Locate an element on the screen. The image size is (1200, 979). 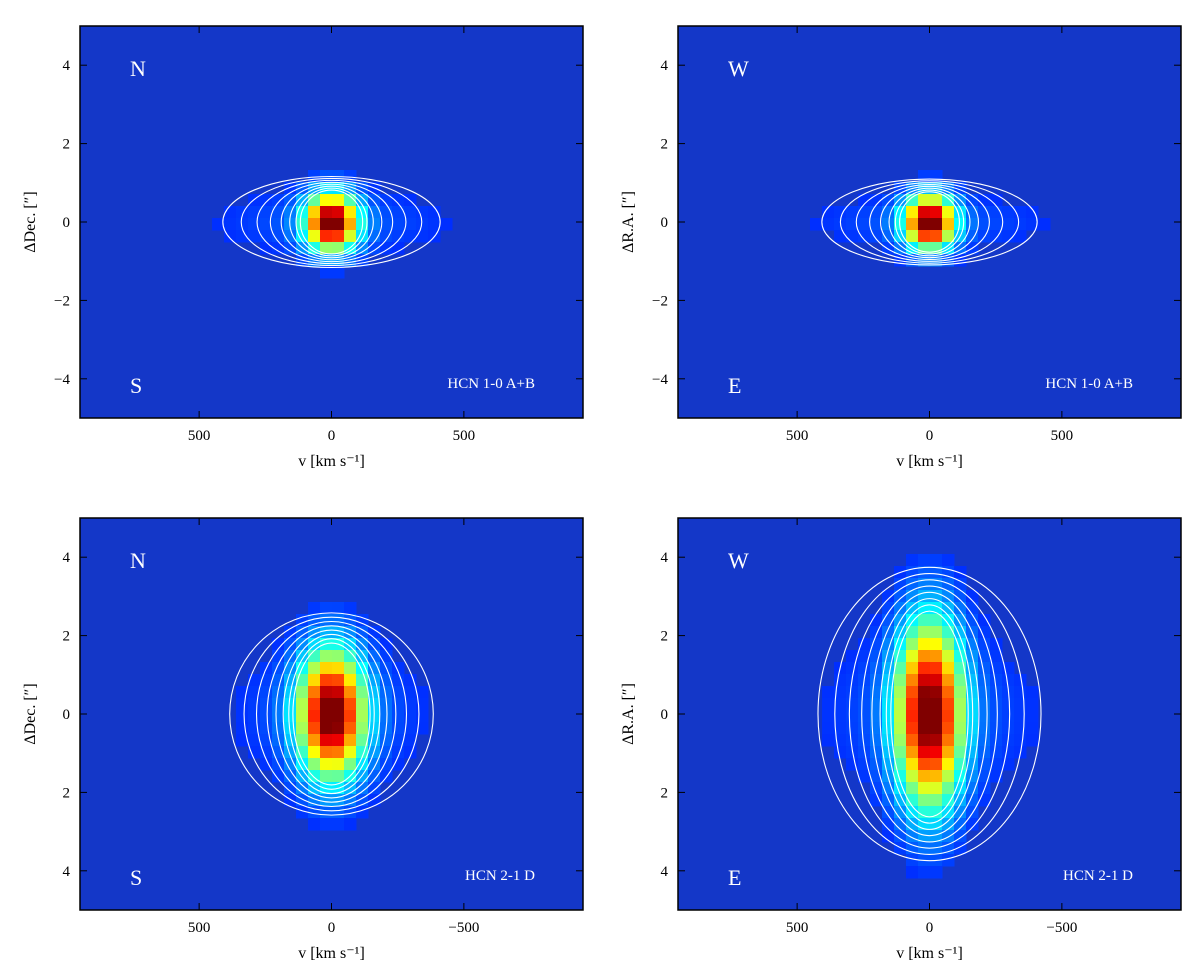
y-tick-label: −4 is located at coordinates (660, 380).